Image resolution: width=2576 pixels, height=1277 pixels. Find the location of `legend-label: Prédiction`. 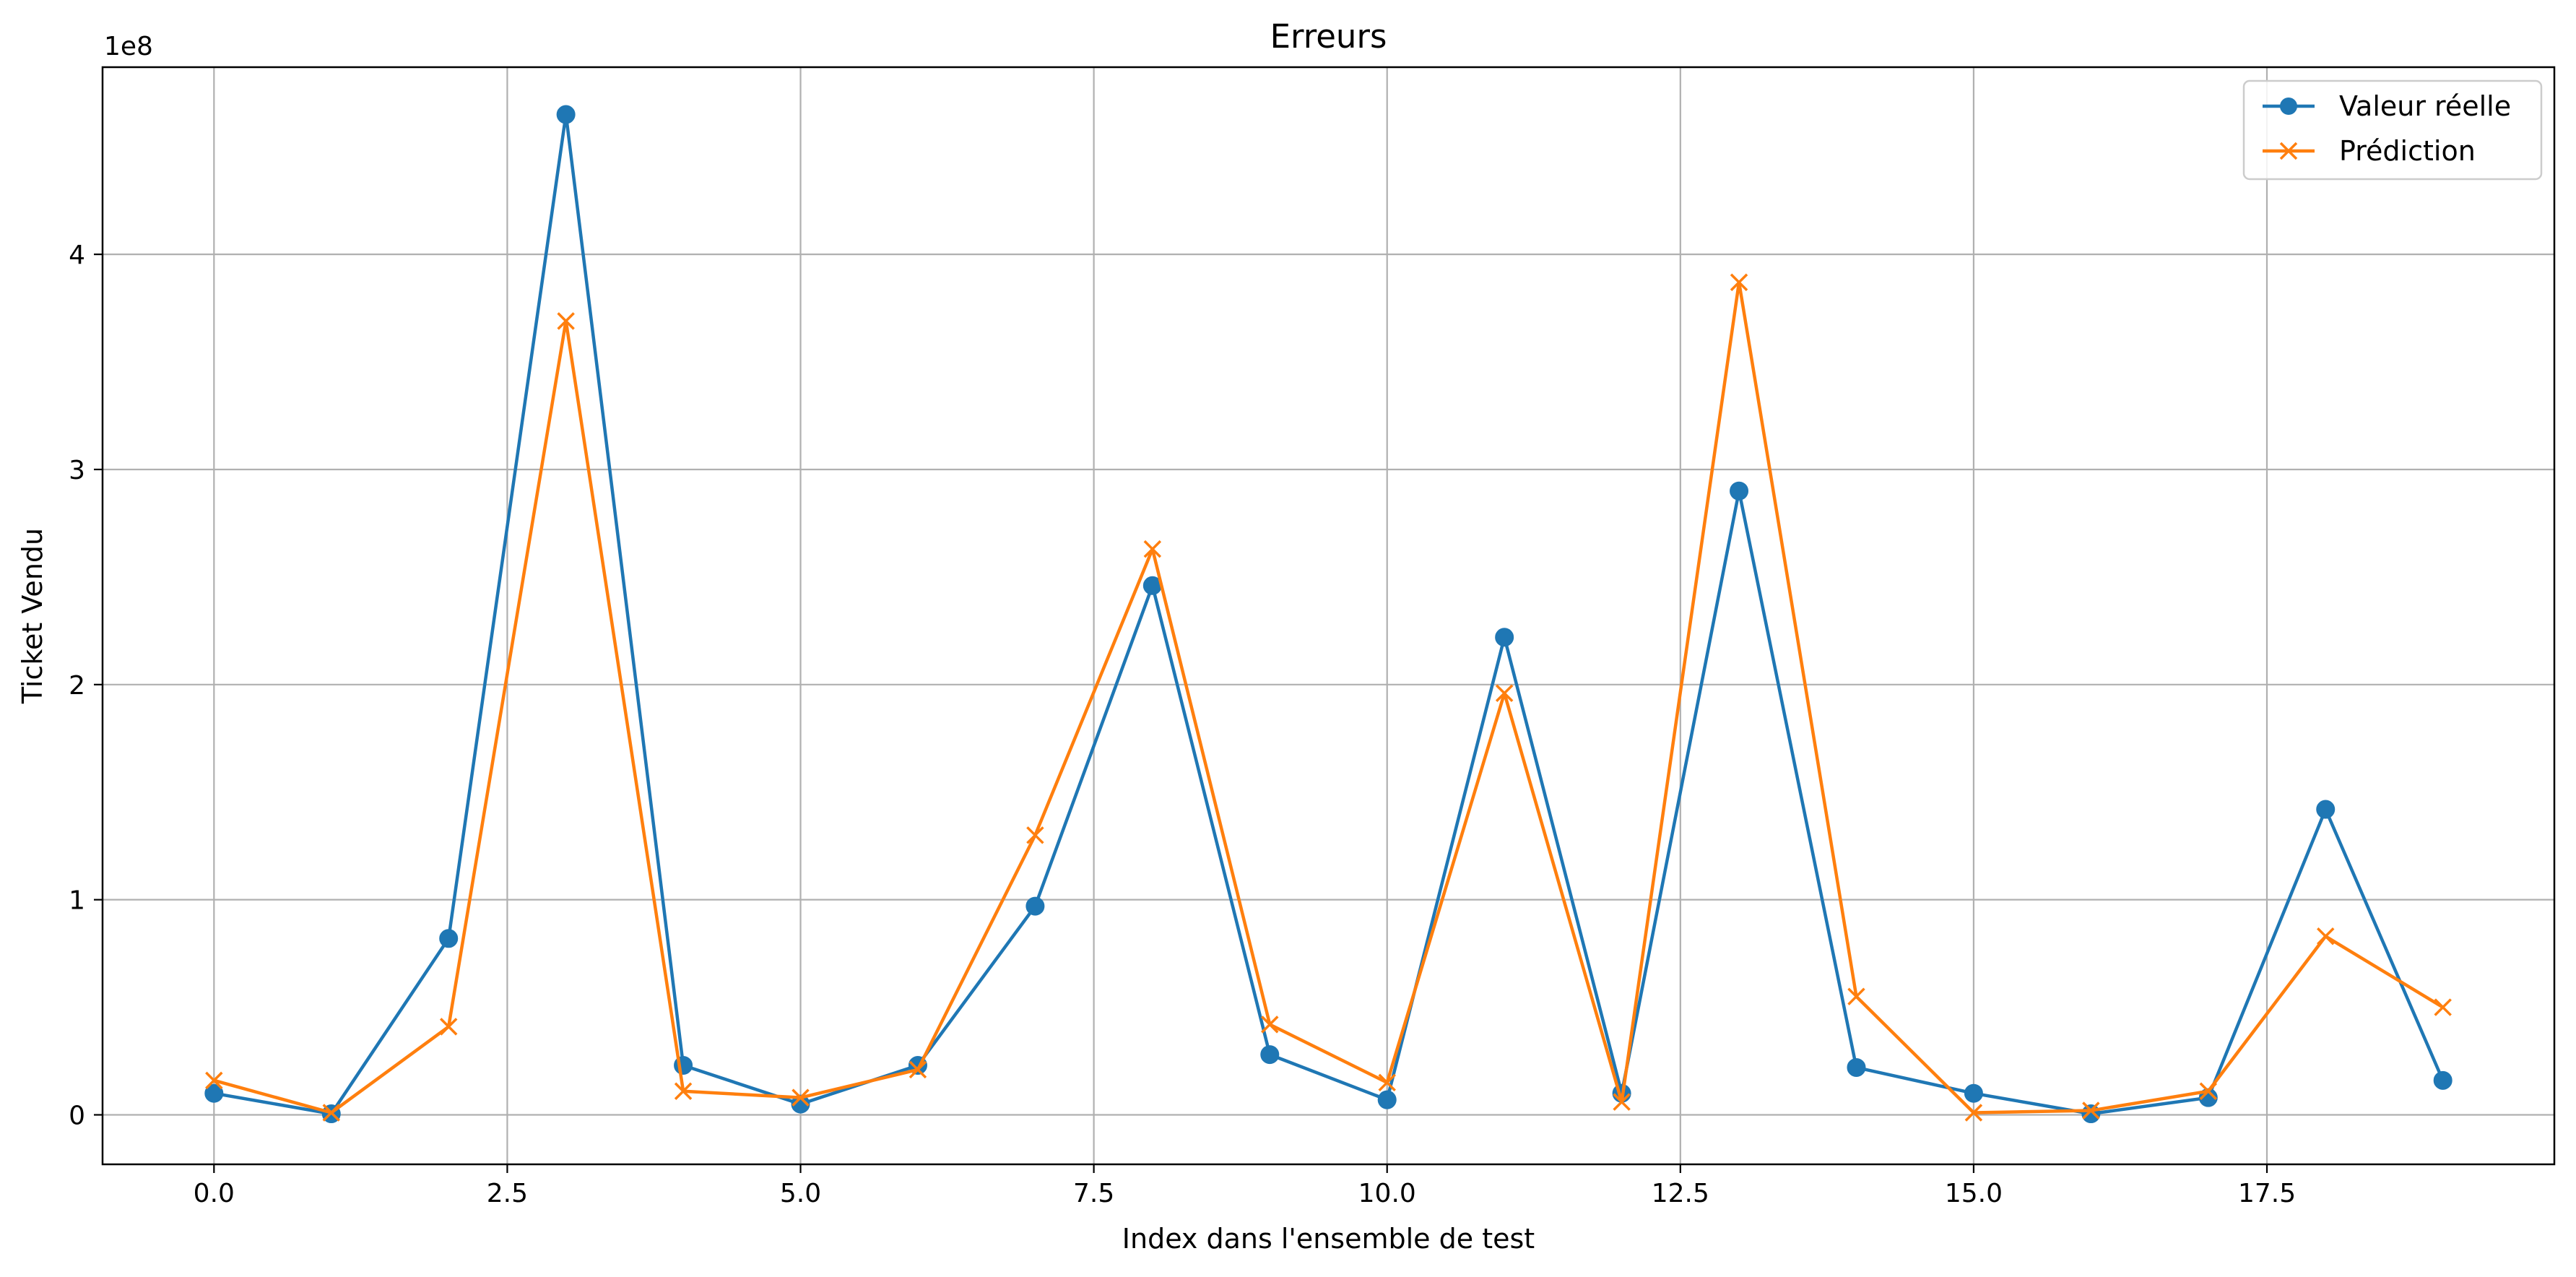

legend-label: Prédiction is located at coordinates (2407, 151).